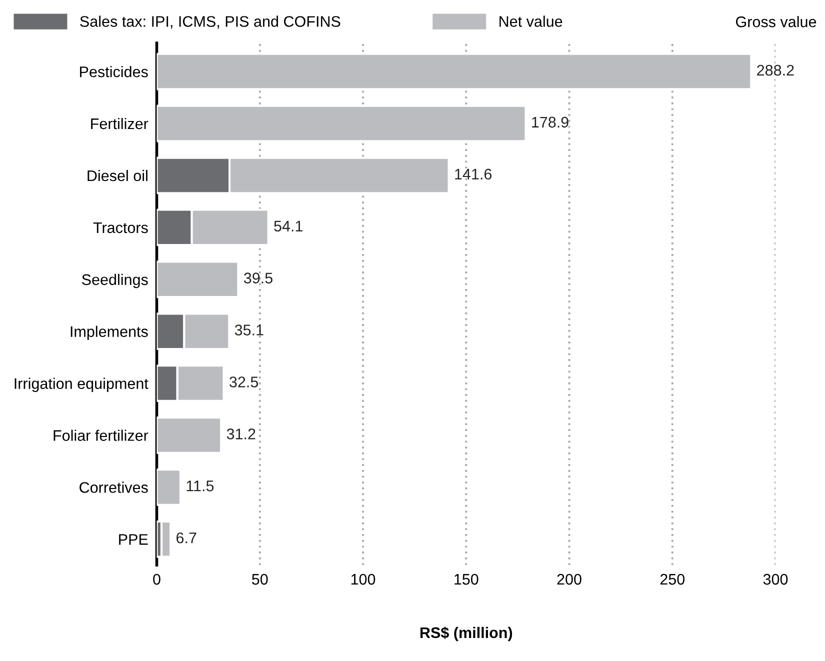 The width and height of the screenshot is (825, 661). I want to click on total-label: 35.1, so click(249, 330).